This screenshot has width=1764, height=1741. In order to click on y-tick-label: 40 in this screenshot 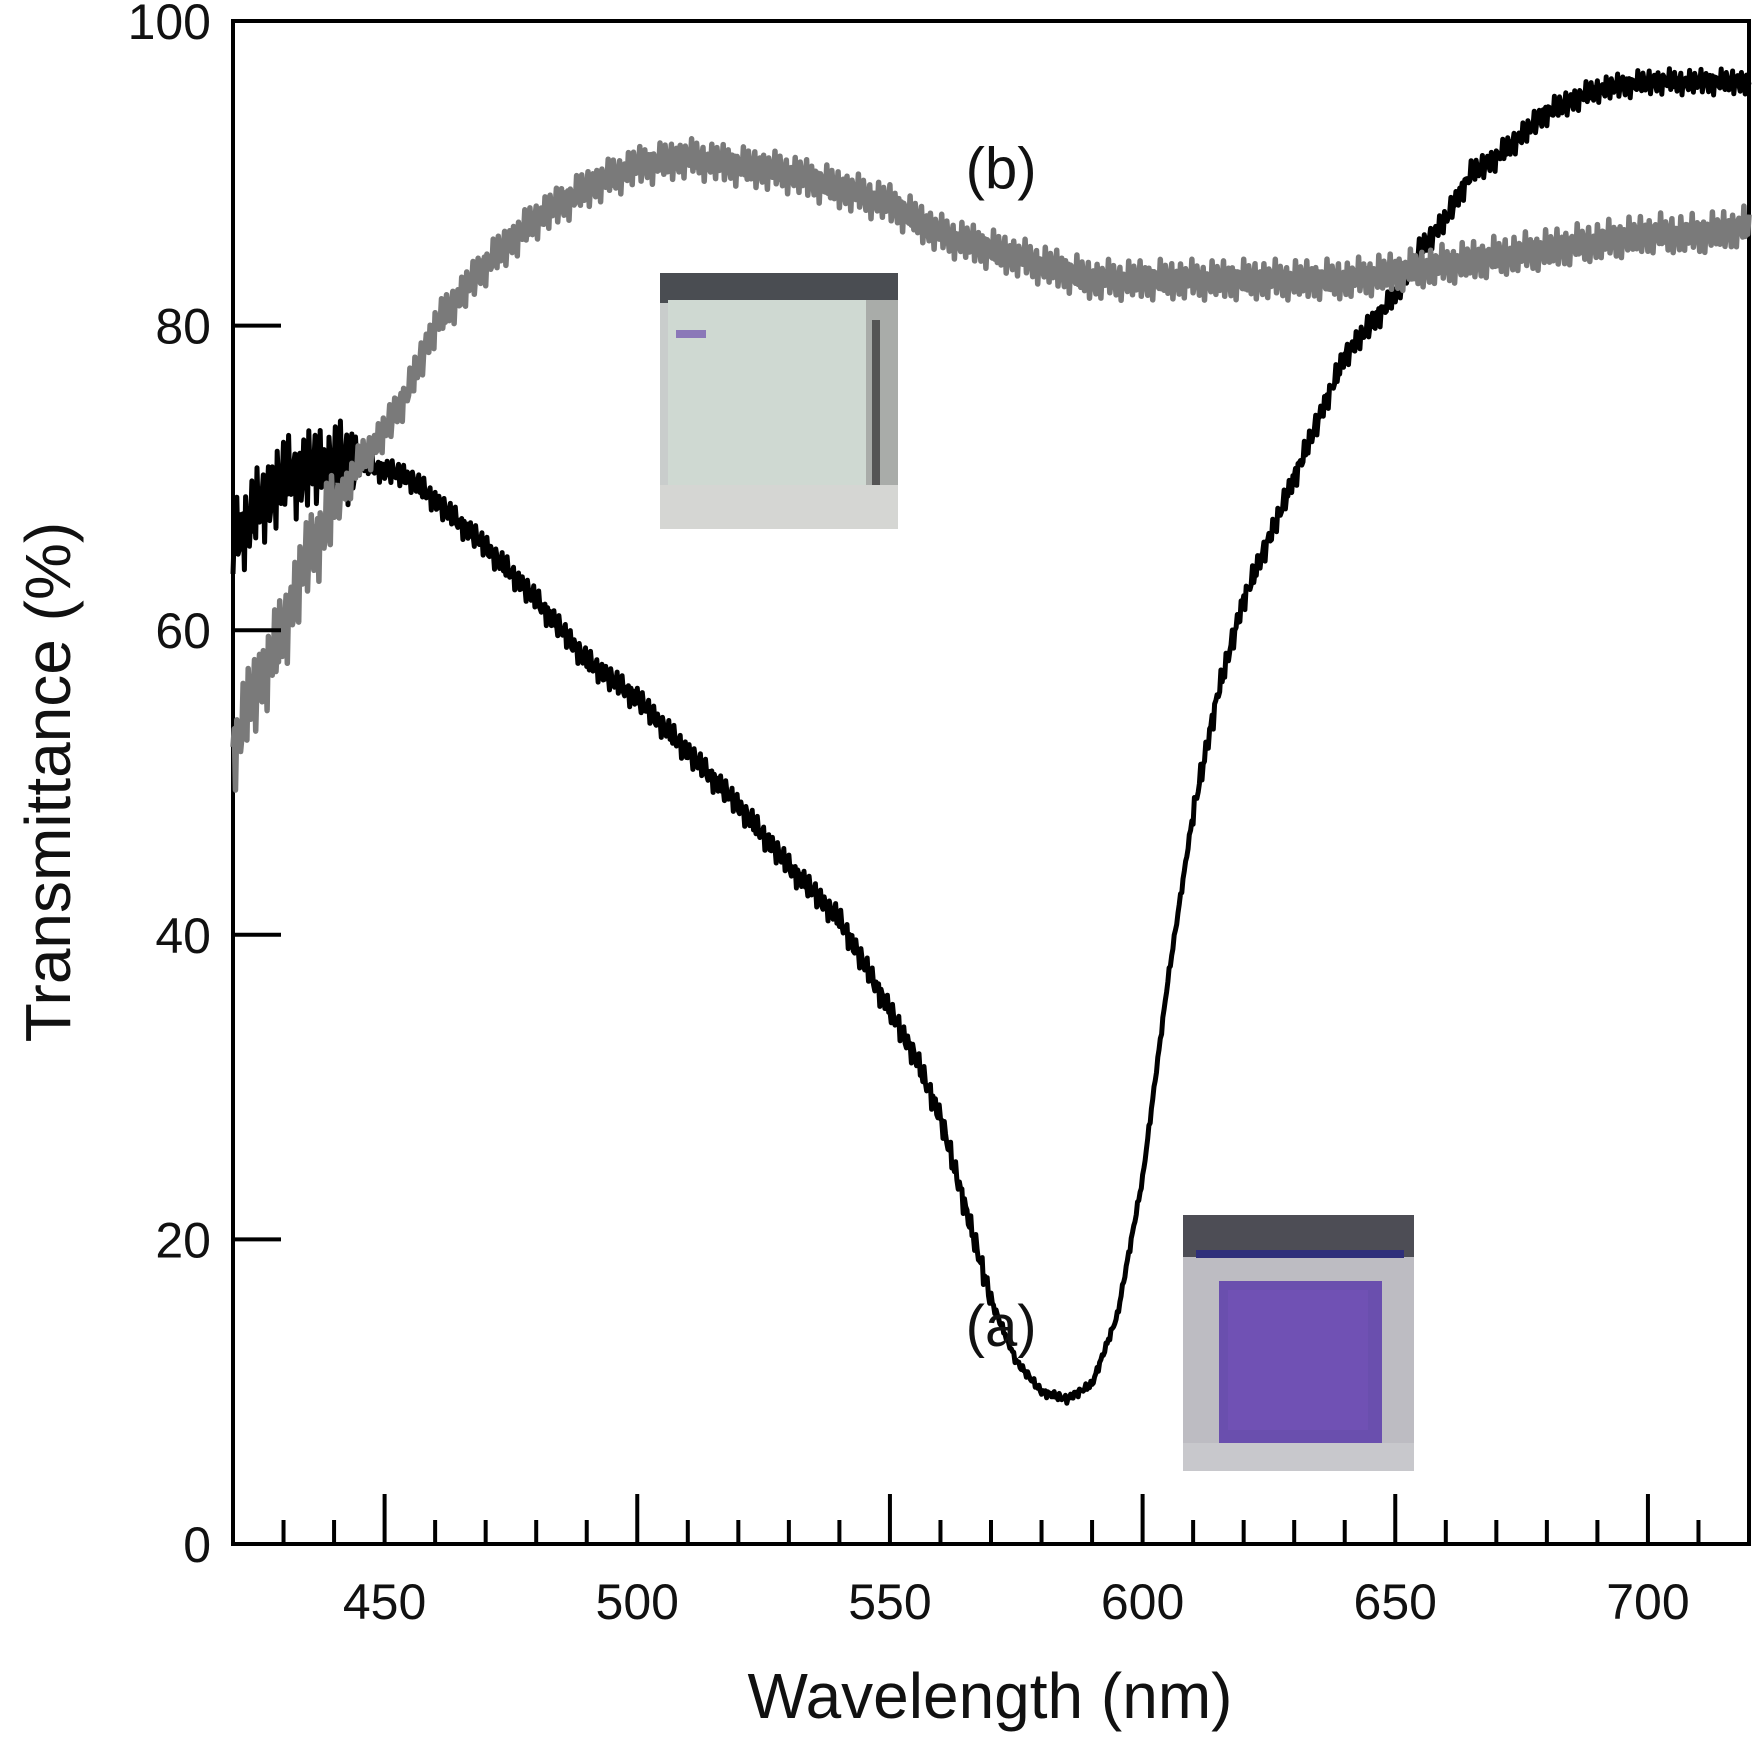, I will do `click(183, 936)`.